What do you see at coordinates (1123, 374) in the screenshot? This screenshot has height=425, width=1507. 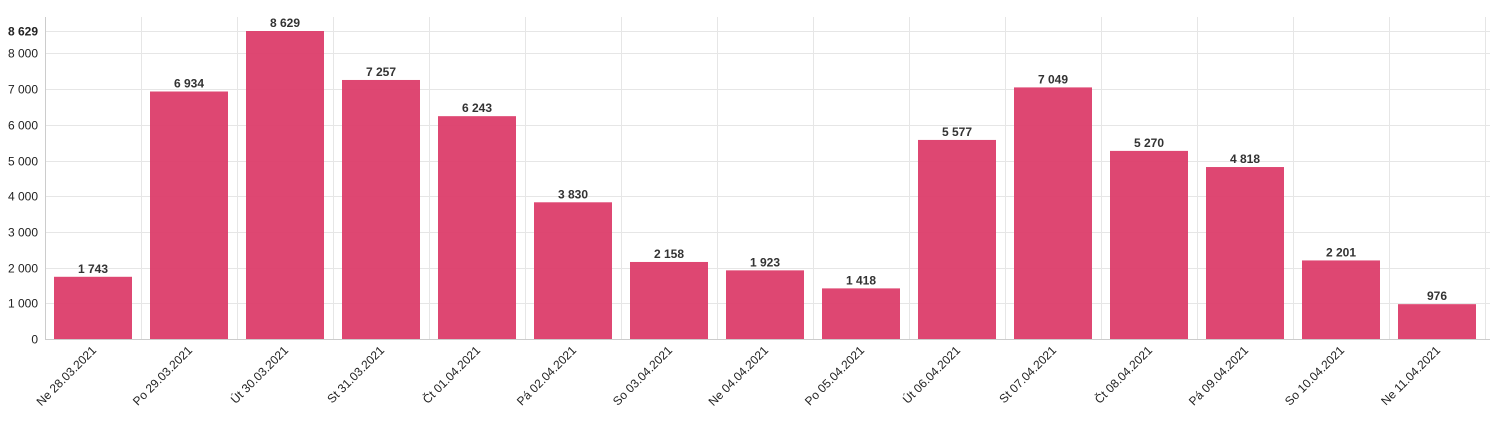 I see `x-tick-label: Čt 08.04.2021` at bounding box center [1123, 374].